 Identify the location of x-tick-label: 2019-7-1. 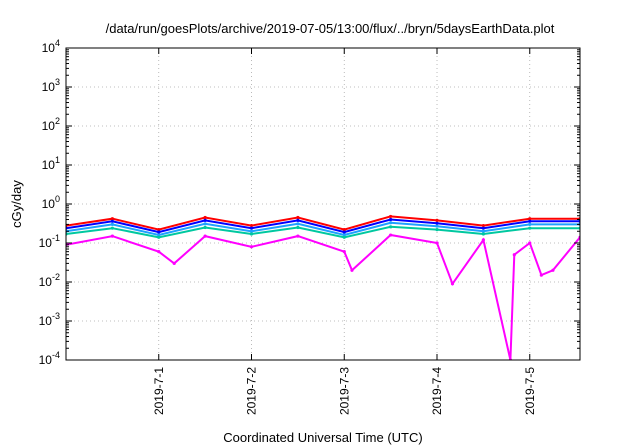
(159, 391).